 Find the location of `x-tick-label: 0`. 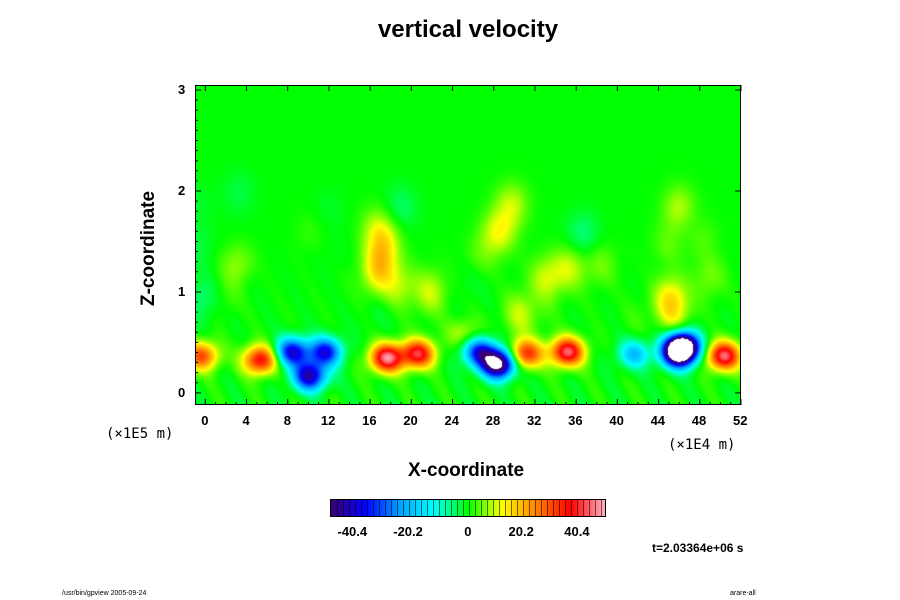

x-tick-label: 0 is located at coordinates (205, 420).